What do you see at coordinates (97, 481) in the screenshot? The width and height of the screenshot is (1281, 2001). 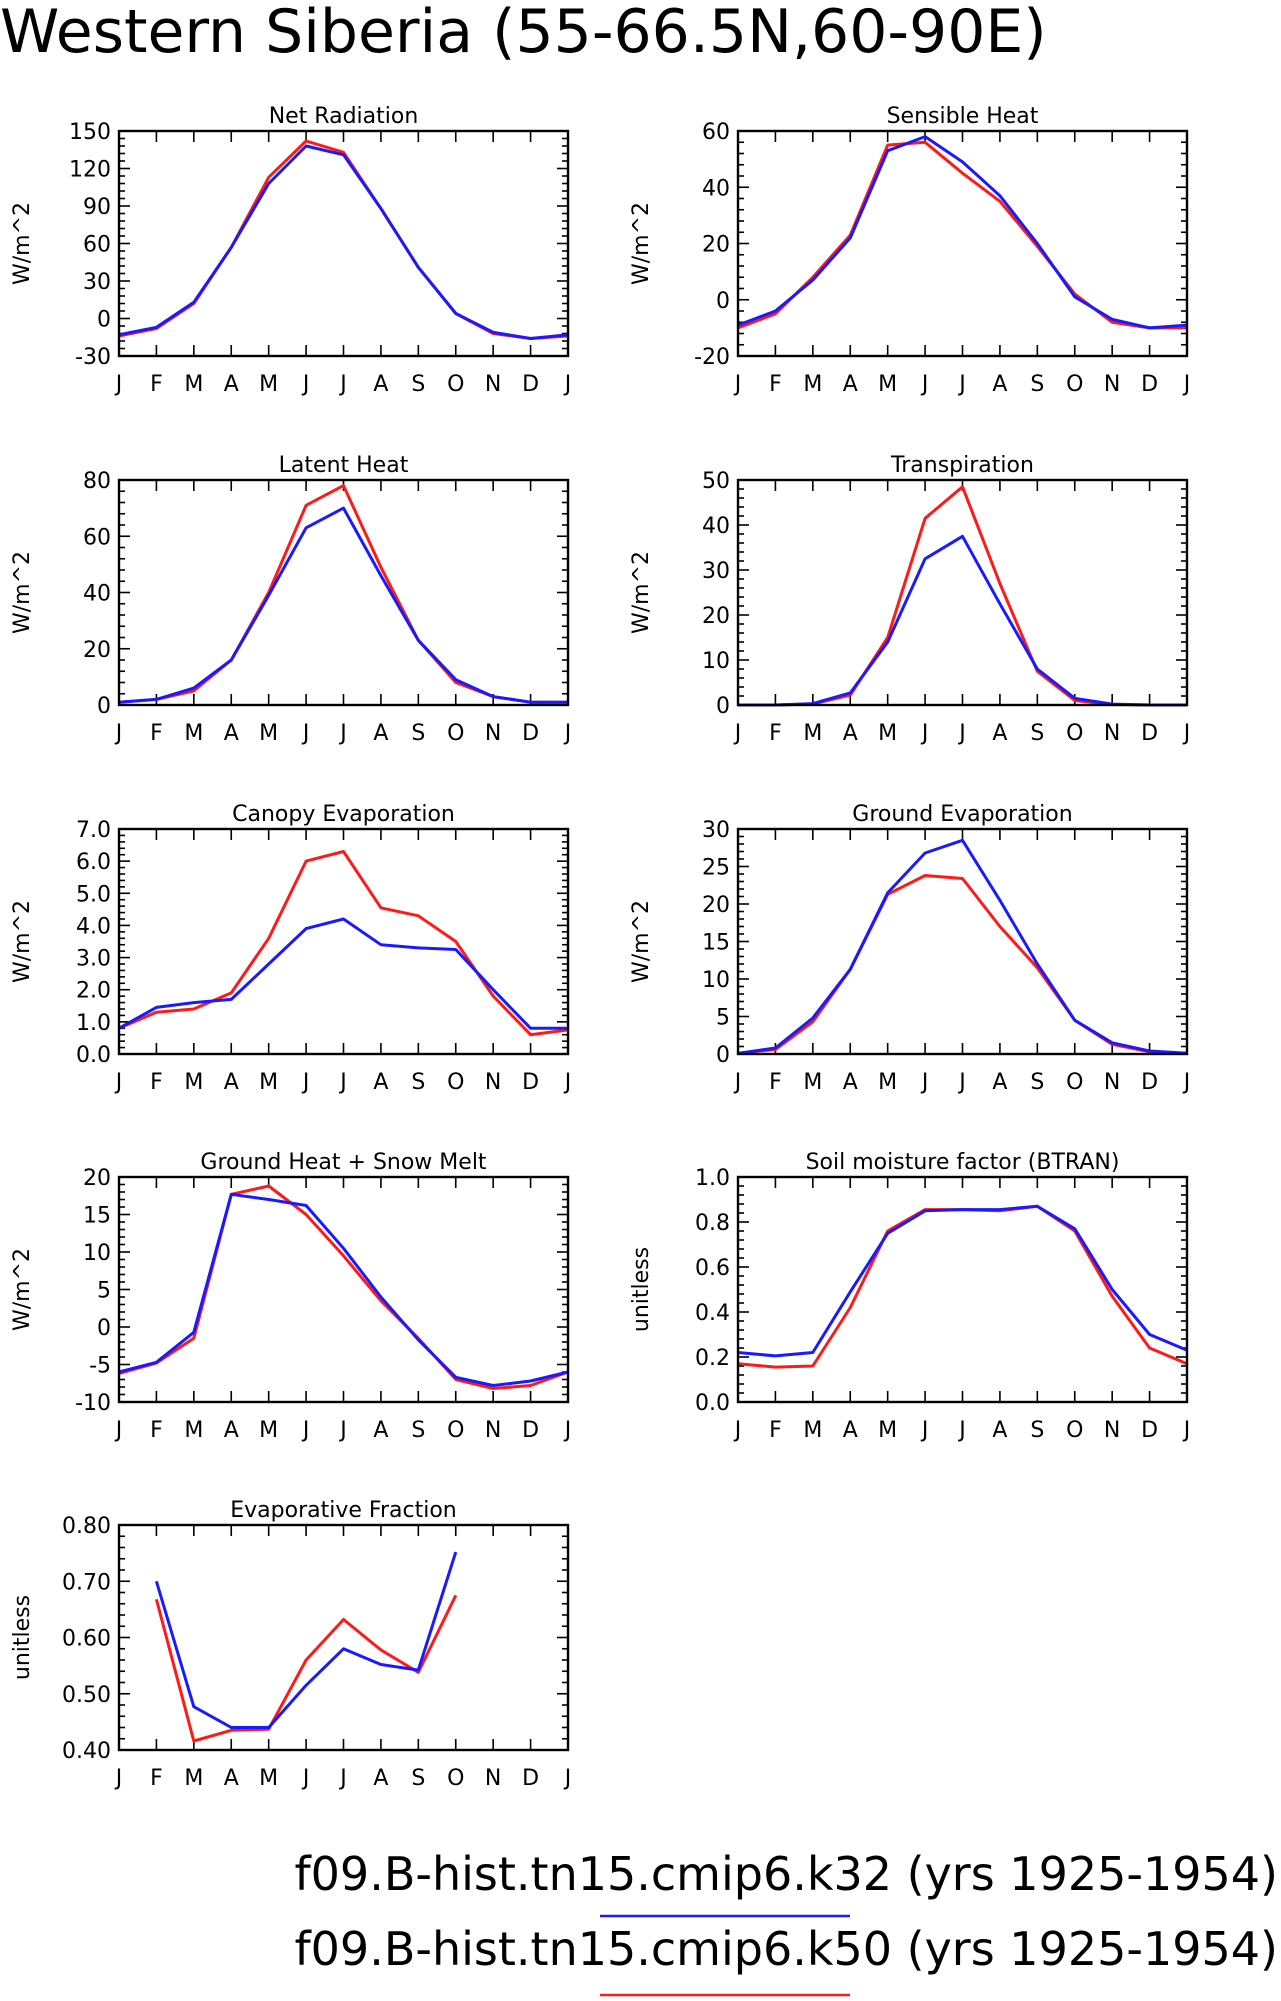 I see `y-tick-label: 80` at bounding box center [97, 481].